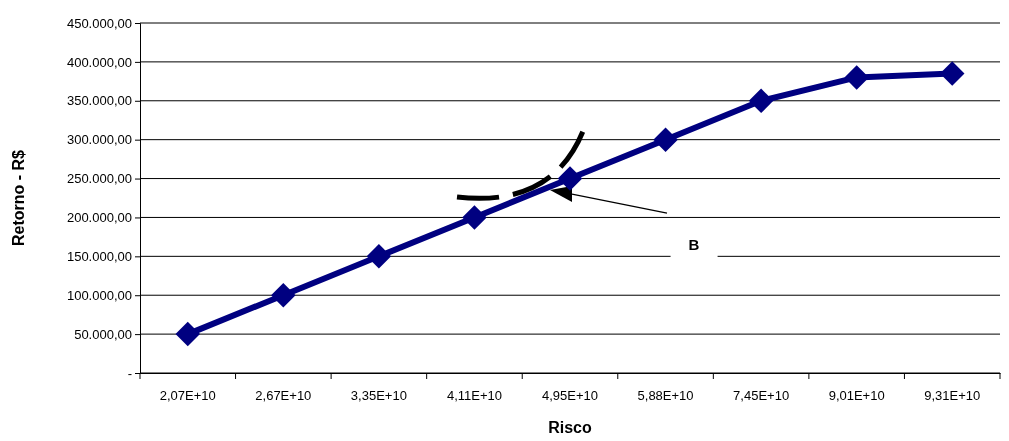 This screenshot has width=1009, height=441. What do you see at coordinates (99, 295) in the screenshot?
I see `y-tick-label: 100.000,00` at bounding box center [99, 295].